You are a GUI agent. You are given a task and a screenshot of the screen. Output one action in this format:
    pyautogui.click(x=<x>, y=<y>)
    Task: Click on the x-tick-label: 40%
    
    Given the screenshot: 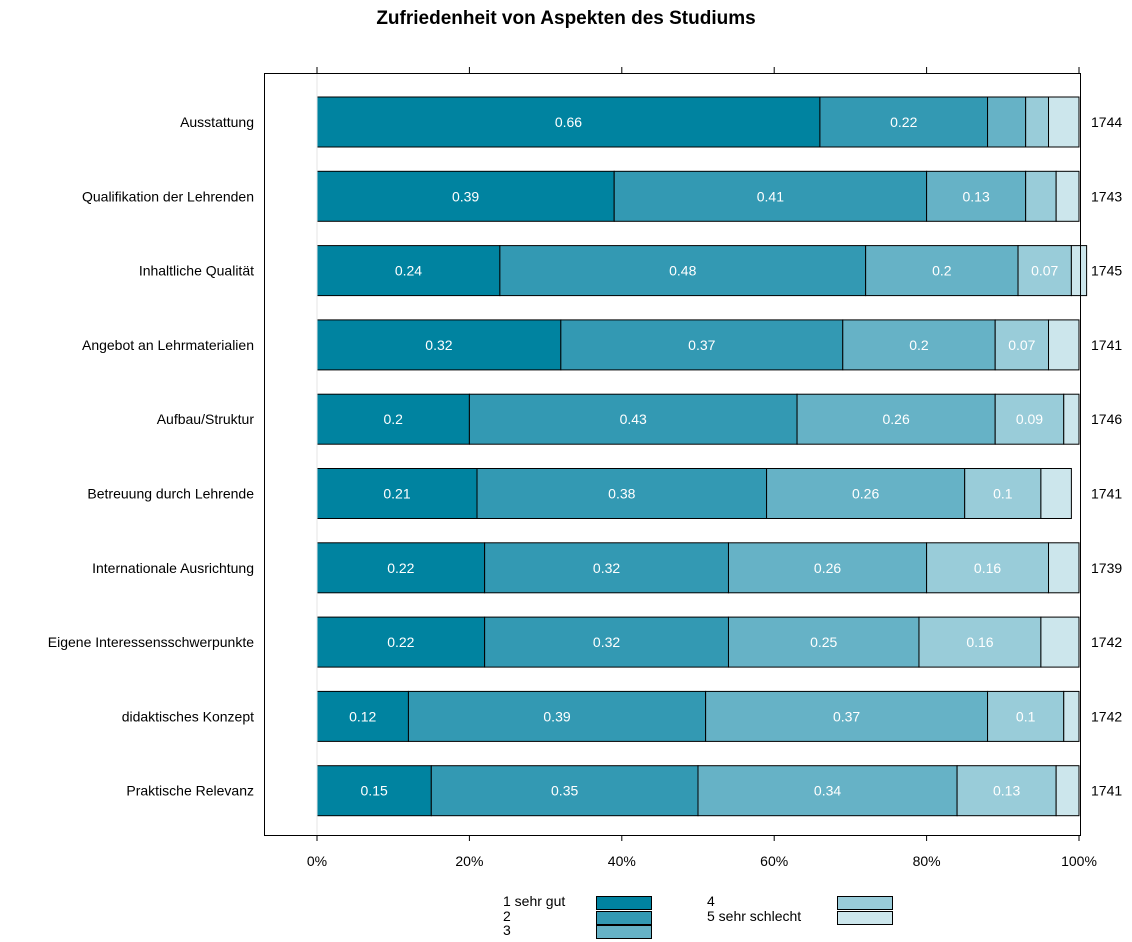 What is the action you would take?
    pyautogui.click(x=622, y=861)
    